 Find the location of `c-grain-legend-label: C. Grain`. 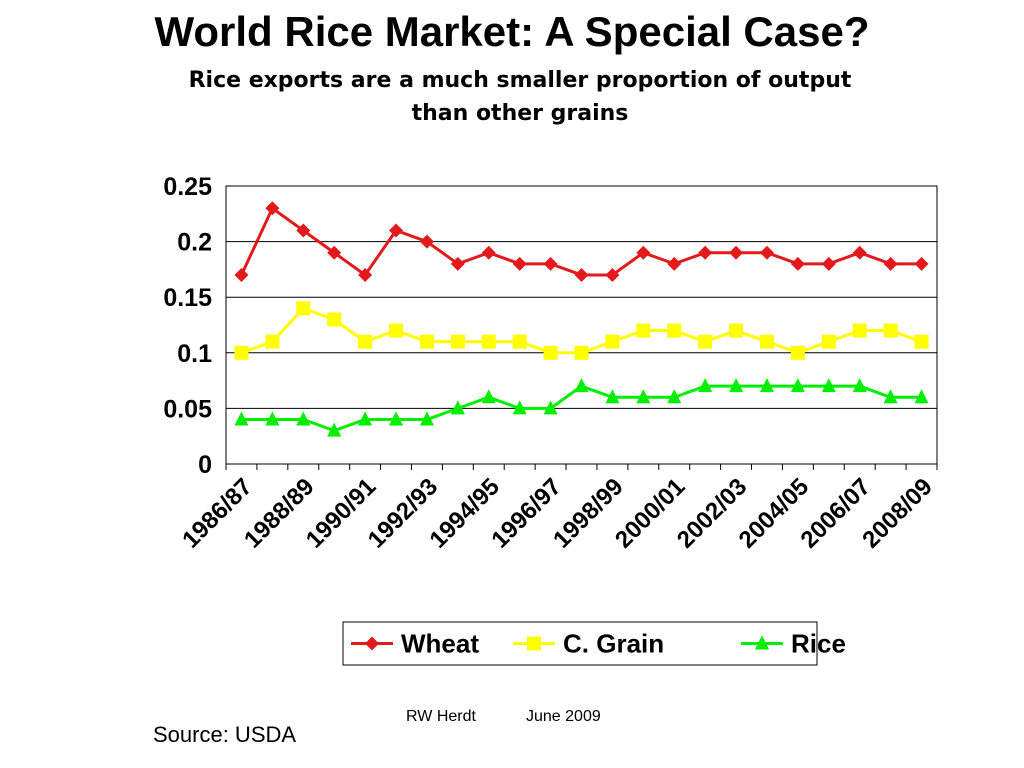

c-grain-legend-label: C. Grain is located at coordinates (613, 644).